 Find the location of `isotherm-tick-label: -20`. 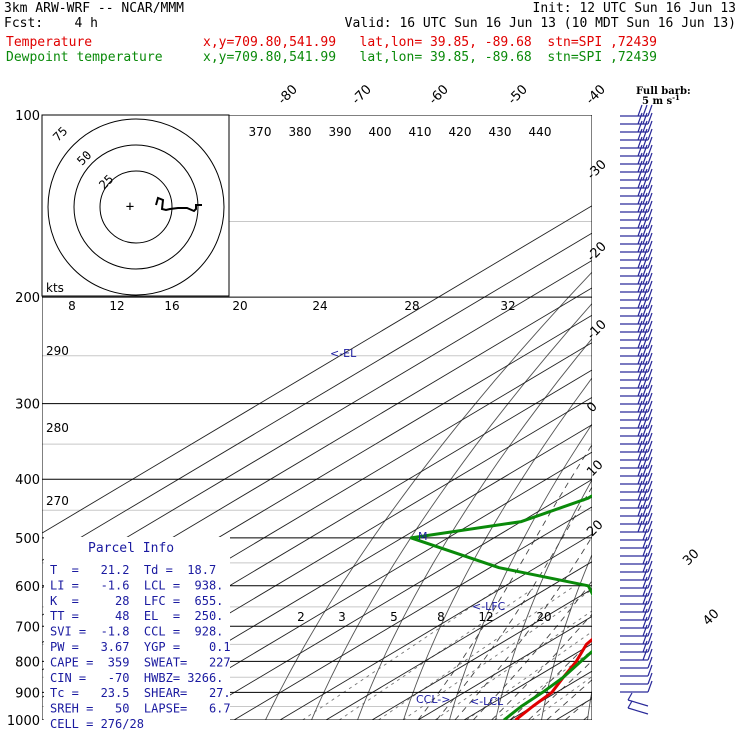

isotherm-tick-label: -20 is located at coordinates (597, 252).